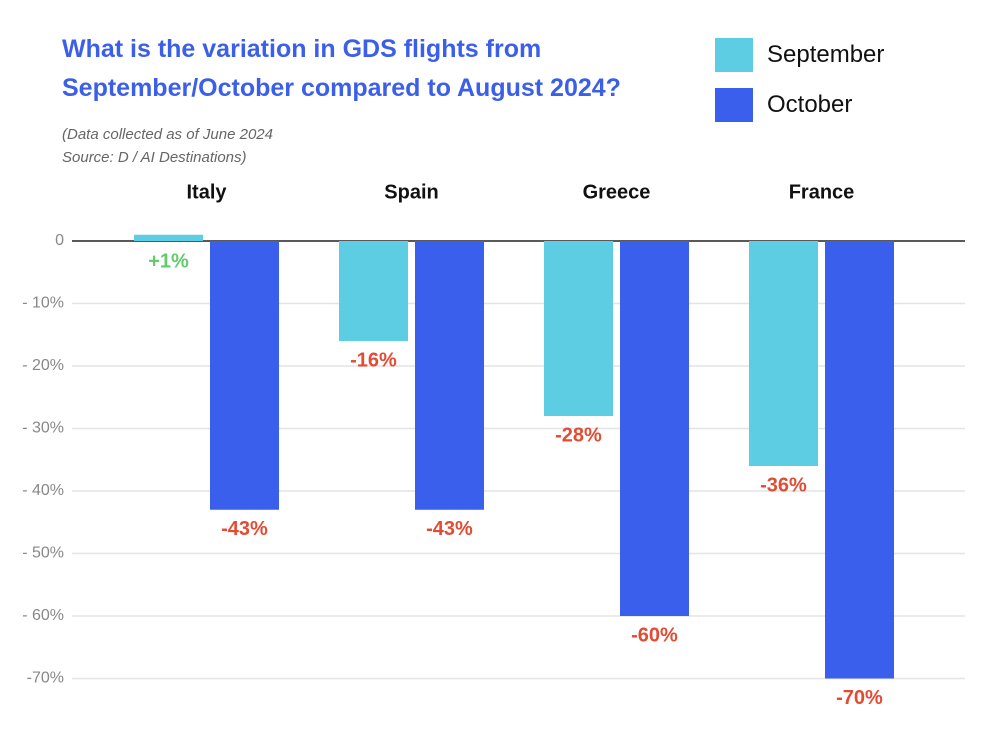 Image resolution: width=1000 pixels, height=729 pixels. I want to click on legend-label-september: September, so click(826, 54).